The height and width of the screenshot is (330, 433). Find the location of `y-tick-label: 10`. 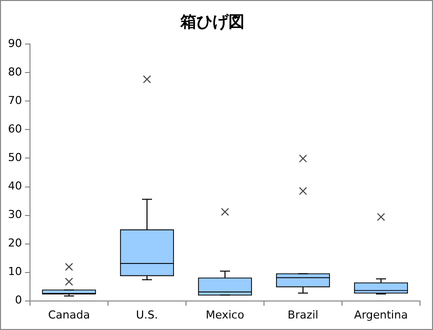

y-tick-label: 10 is located at coordinates (15, 271).